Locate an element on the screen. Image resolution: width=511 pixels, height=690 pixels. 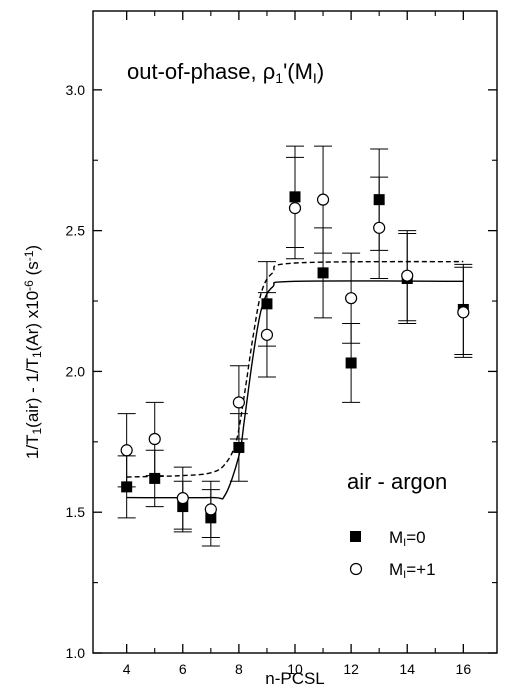
legend: MI=0 MI=+1 is located at coordinates (392, 554).